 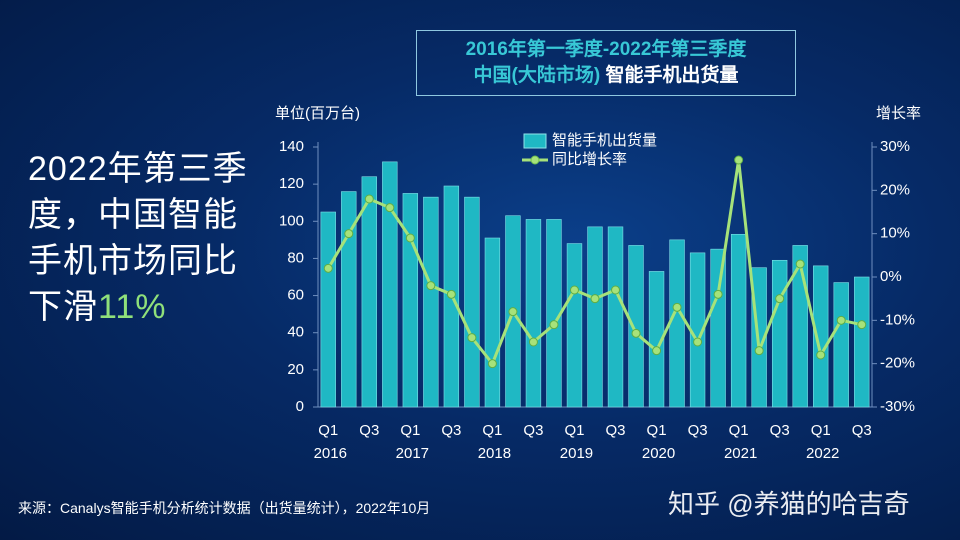 I want to click on y2-tick-label: 30%, so click(x=895, y=146).